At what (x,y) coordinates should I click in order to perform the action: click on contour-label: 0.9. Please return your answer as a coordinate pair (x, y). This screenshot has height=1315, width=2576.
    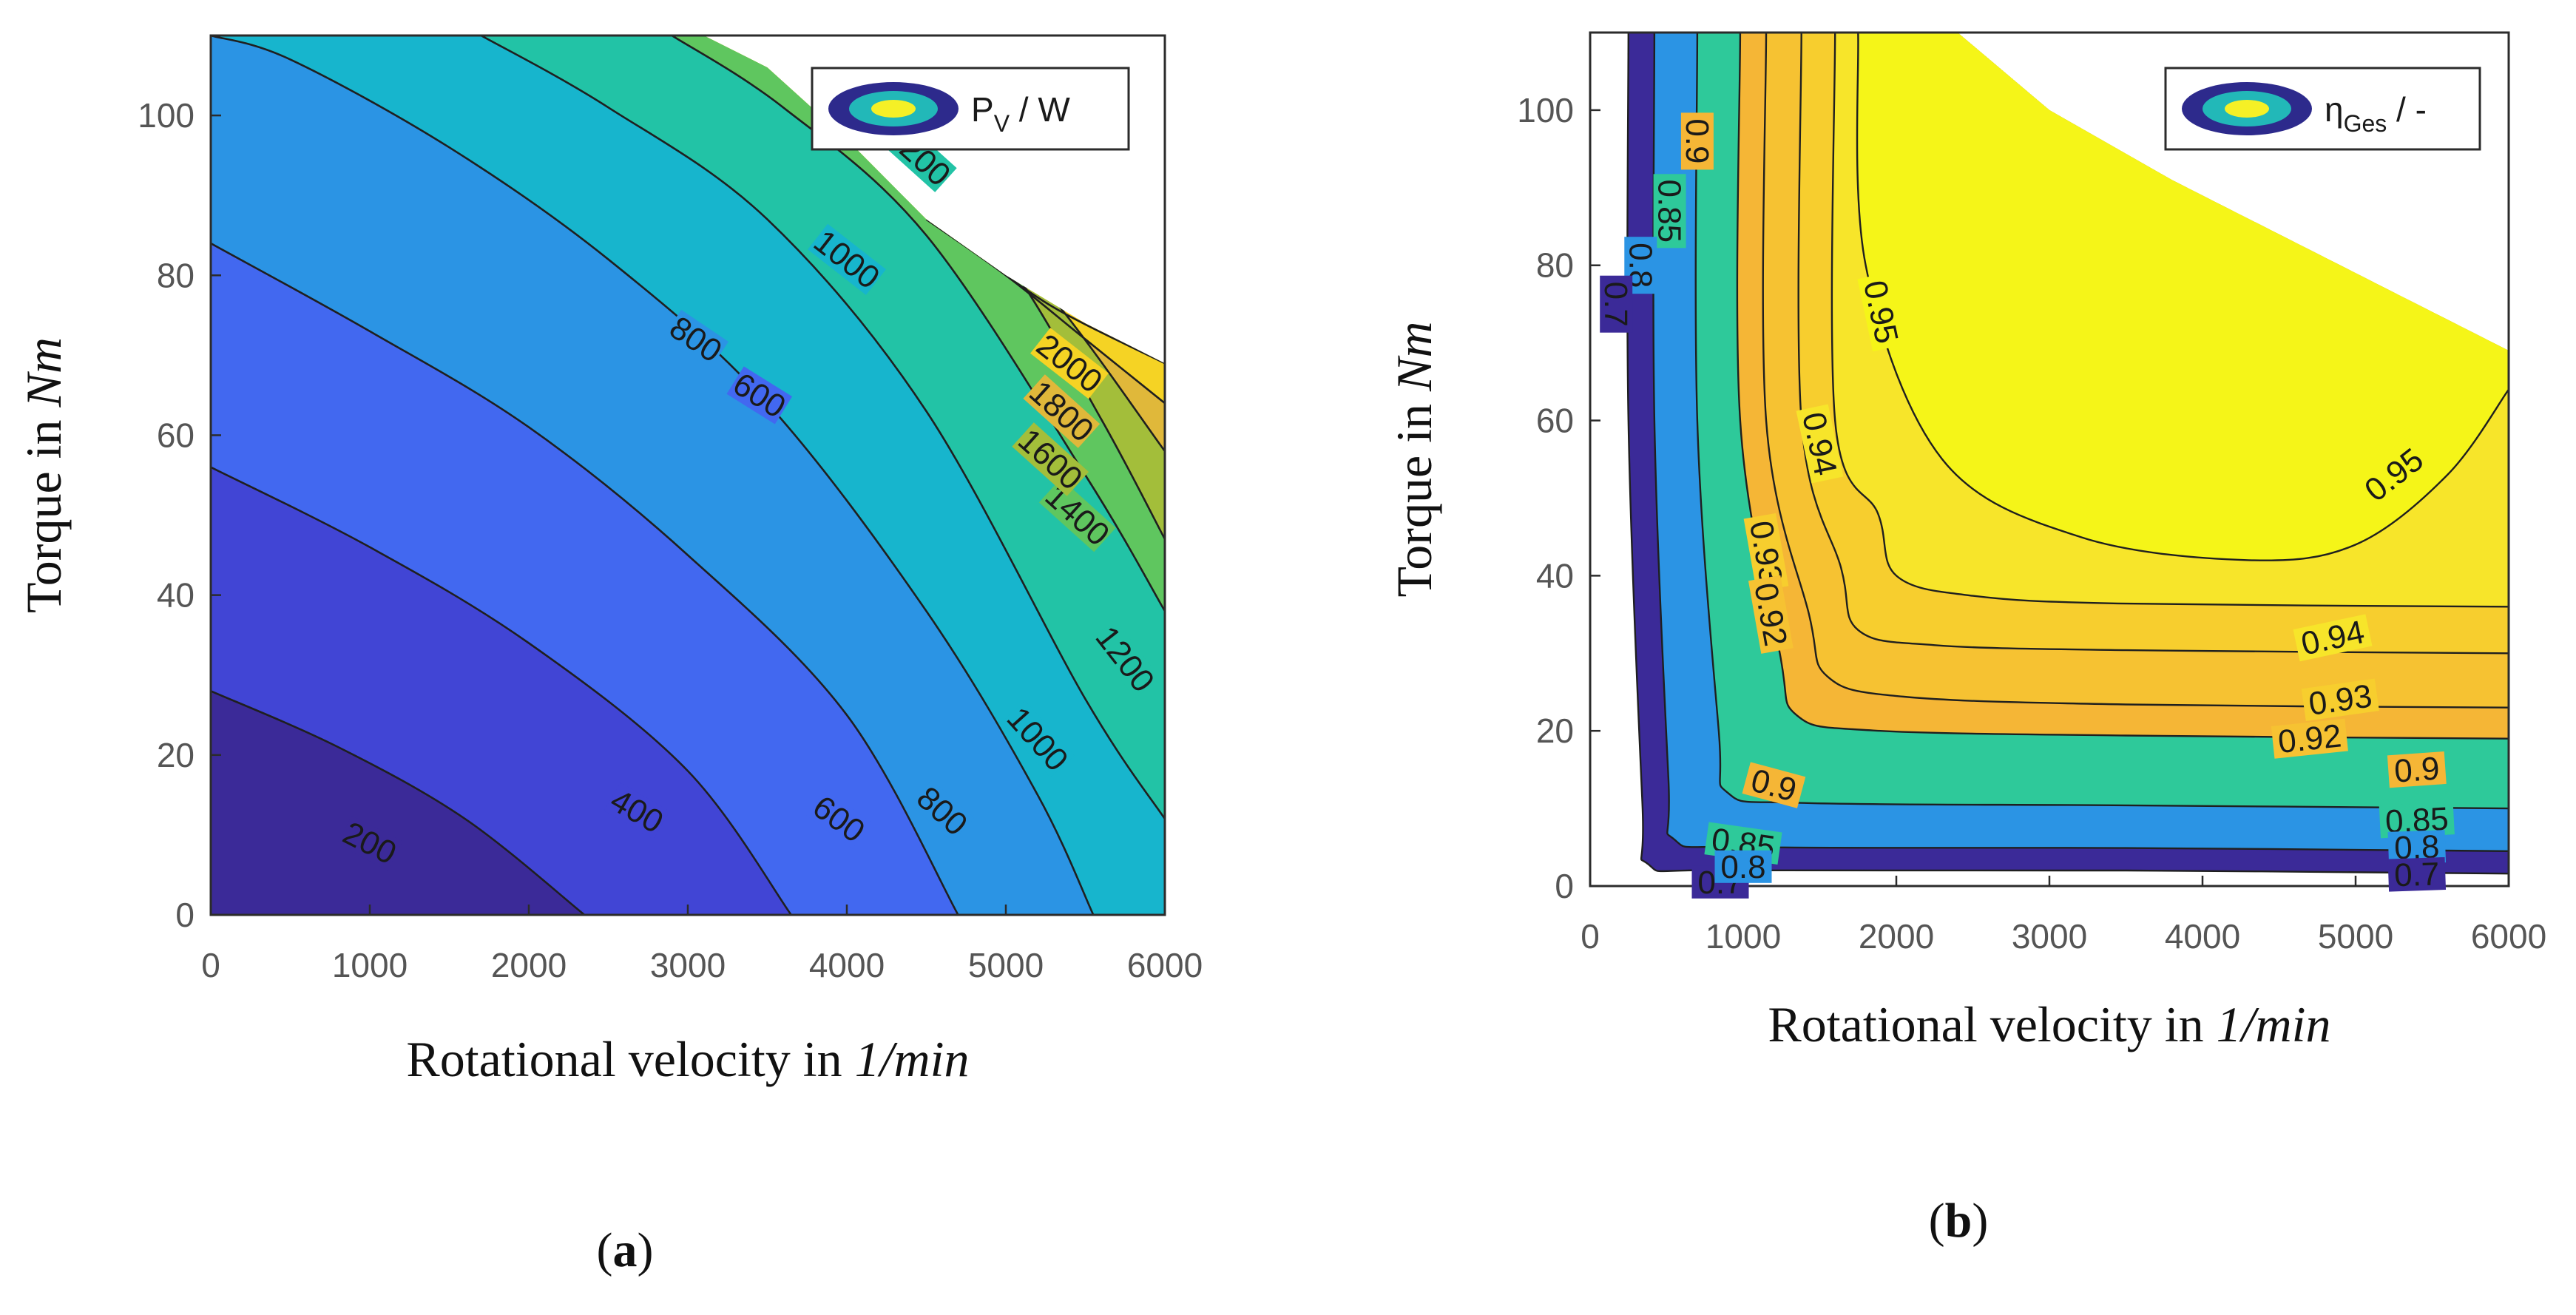
    Looking at the image, I should click on (1697, 141).